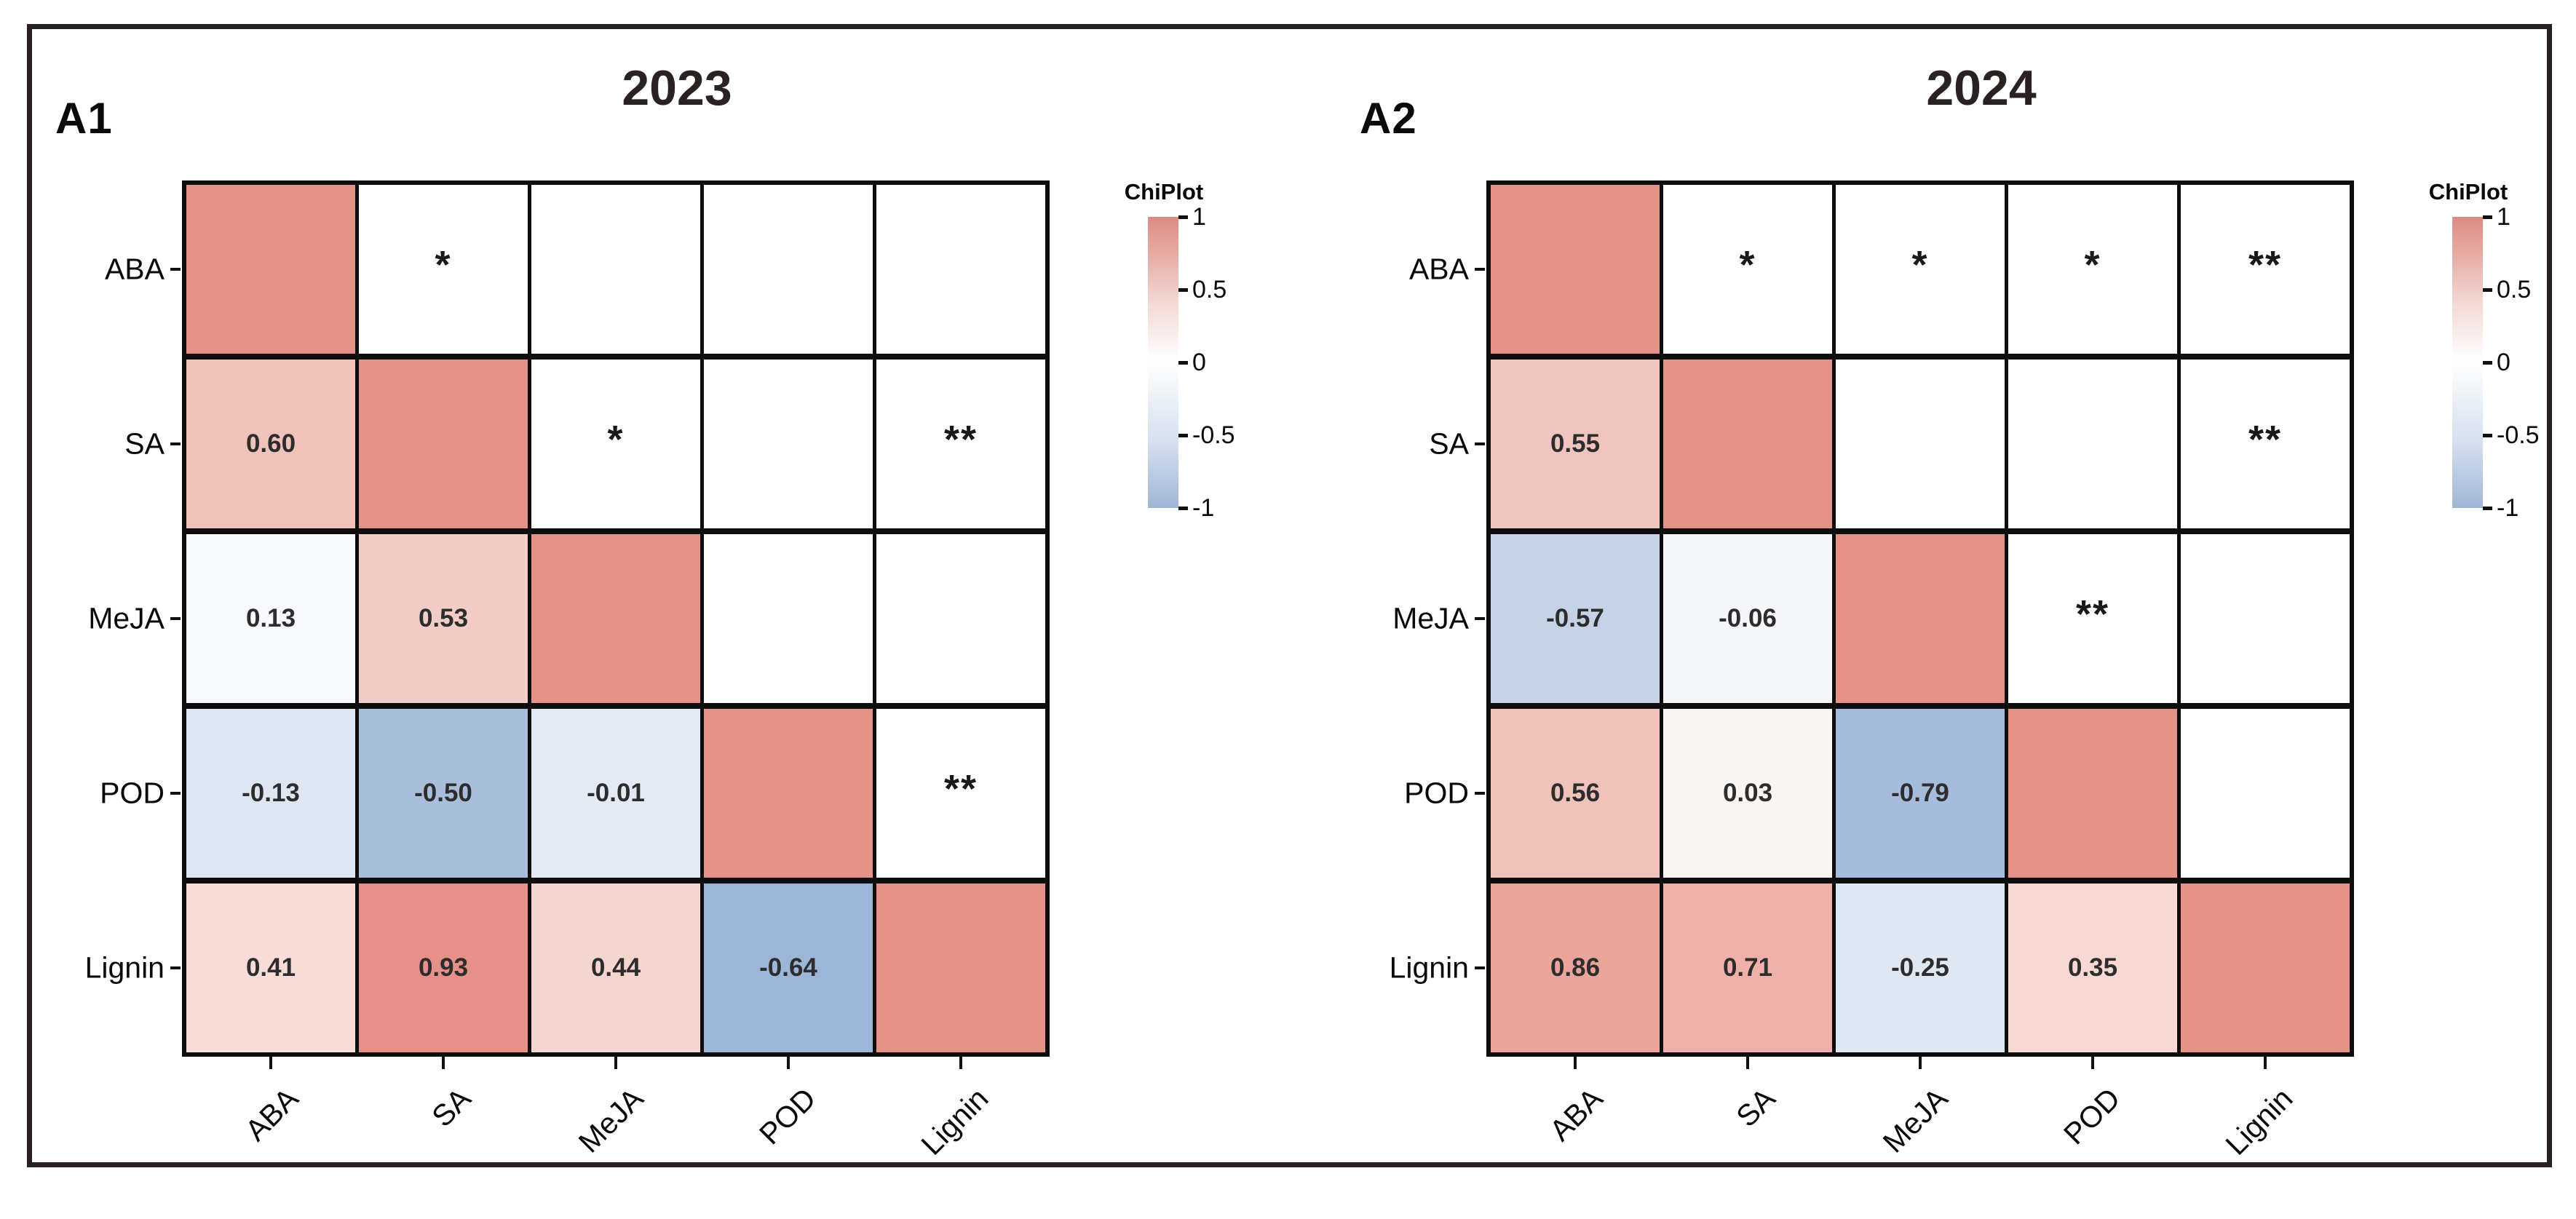 Image resolution: width=2576 pixels, height=1219 pixels. I want to click on heatmap-cell: 0.41, so click(270, 968).